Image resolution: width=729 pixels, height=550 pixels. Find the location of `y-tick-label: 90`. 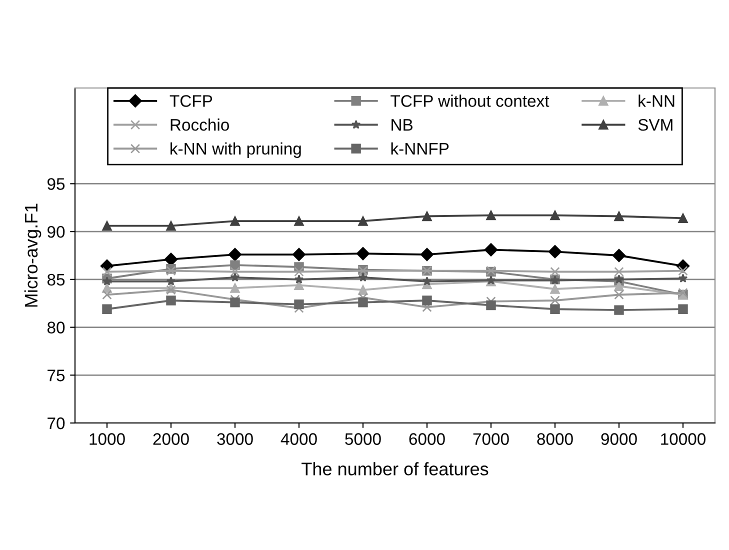

y-tick-label: 90 is located at coordinates (56, 232).